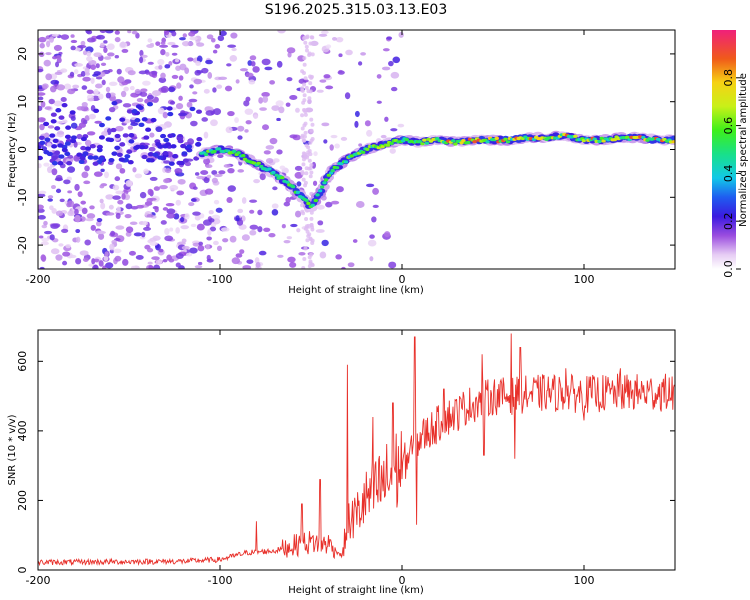 This screenshot has width=750, height=600. I want to click on colorbar-gradient, so click(724, 149).